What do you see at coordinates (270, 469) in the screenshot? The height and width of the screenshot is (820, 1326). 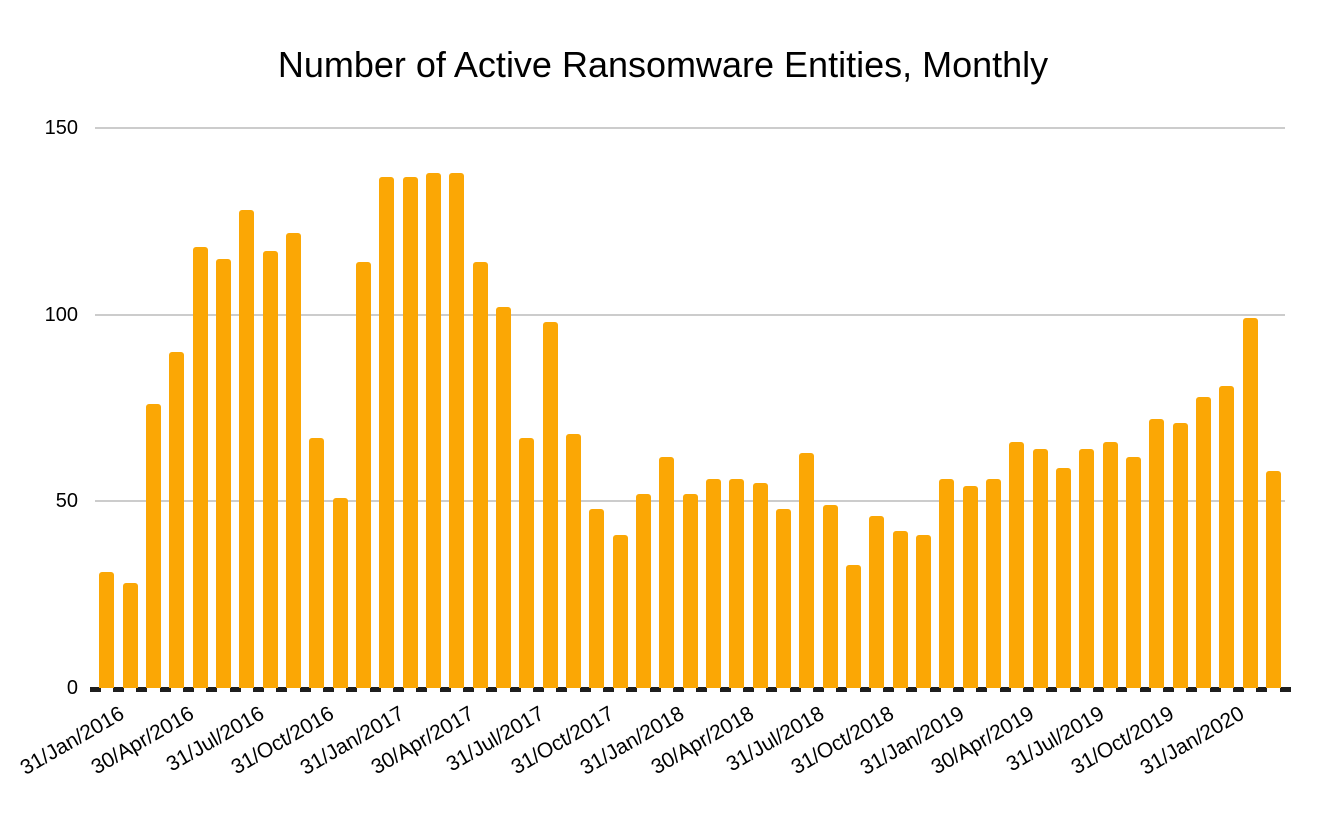 I see `bar-31/Aug/2016` at bounding box center [270, 469].